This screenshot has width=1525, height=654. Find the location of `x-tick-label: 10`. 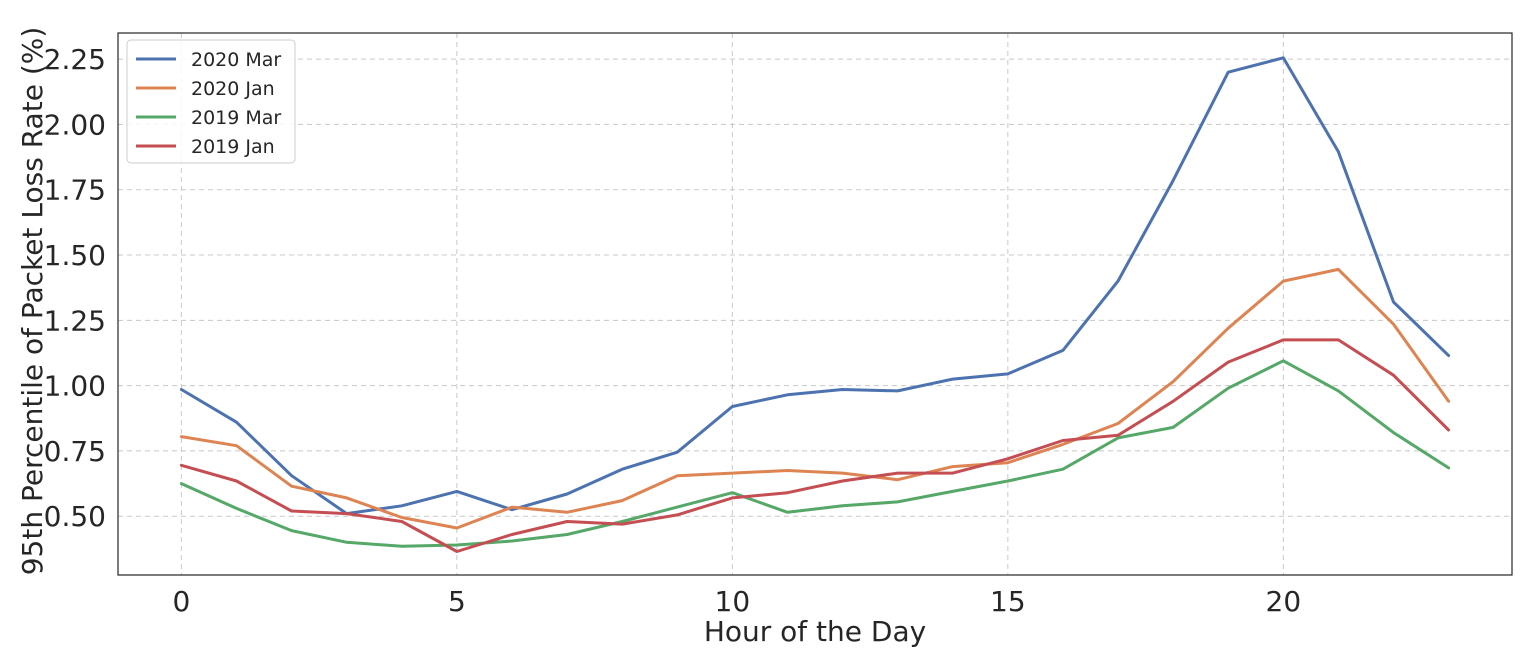

x-tick-label: 10 is located at coordinates (733, 601).